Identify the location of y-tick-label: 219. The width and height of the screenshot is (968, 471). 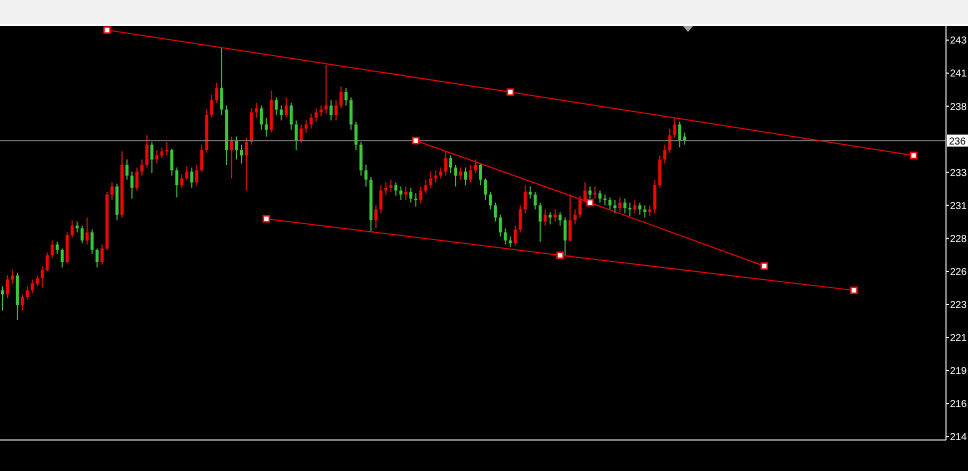
(959, 372).